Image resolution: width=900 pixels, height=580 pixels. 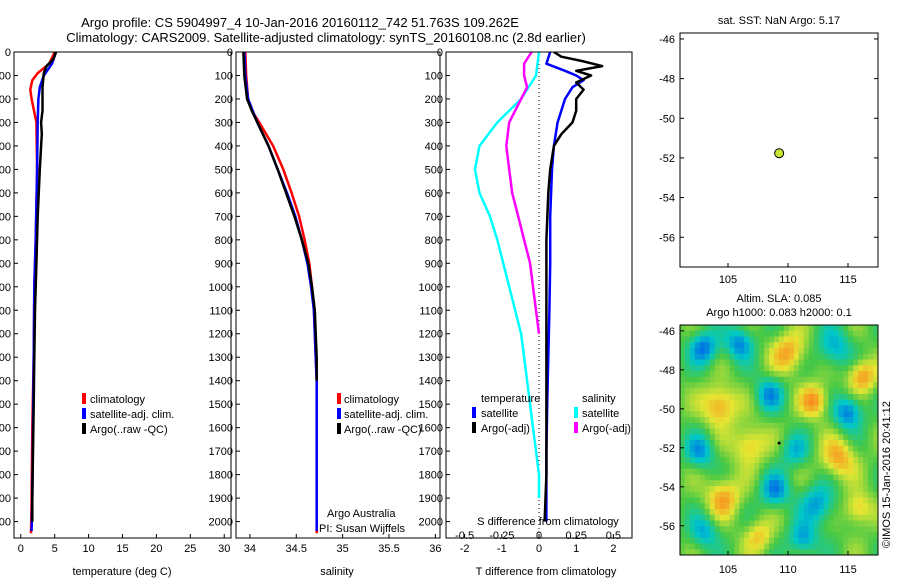 What do you see at coordinates (779, 440) in the screenshot?
I see `sla-heatmap` at bounding box center [779, 440].